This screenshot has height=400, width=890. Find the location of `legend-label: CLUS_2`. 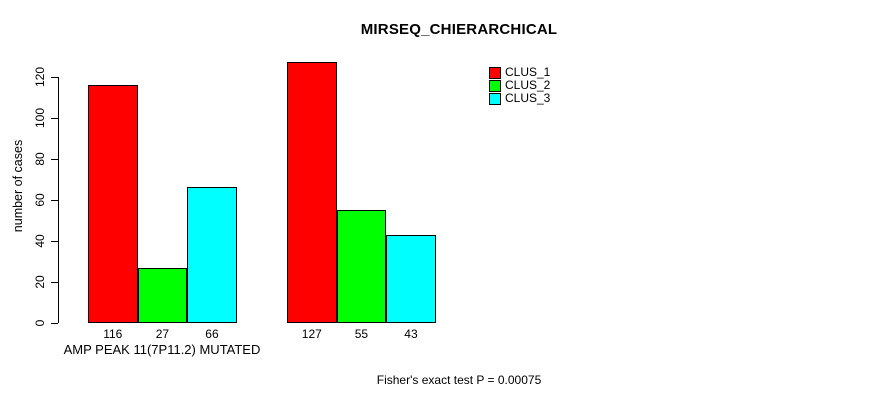

legend-label: CLUS_2 is located at coordinates (528, 85).